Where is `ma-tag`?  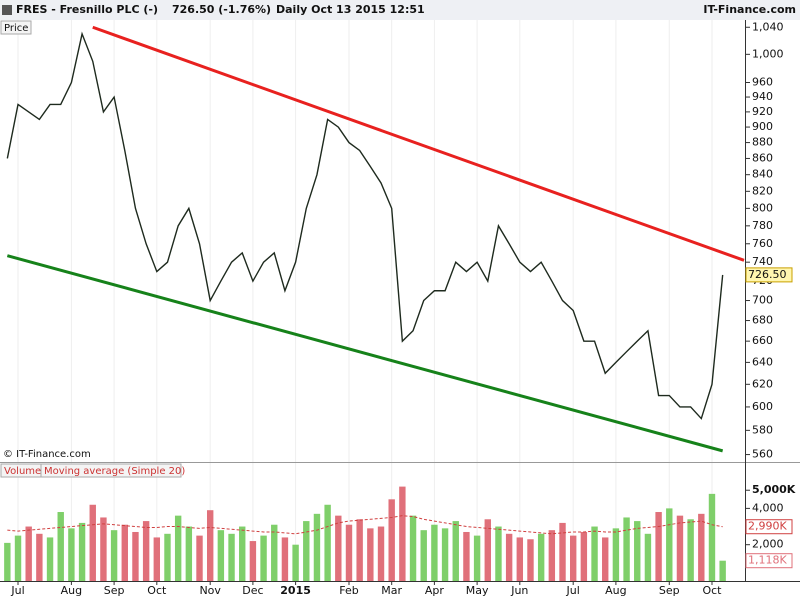 ma-tag is located at coordinates (769, 527).